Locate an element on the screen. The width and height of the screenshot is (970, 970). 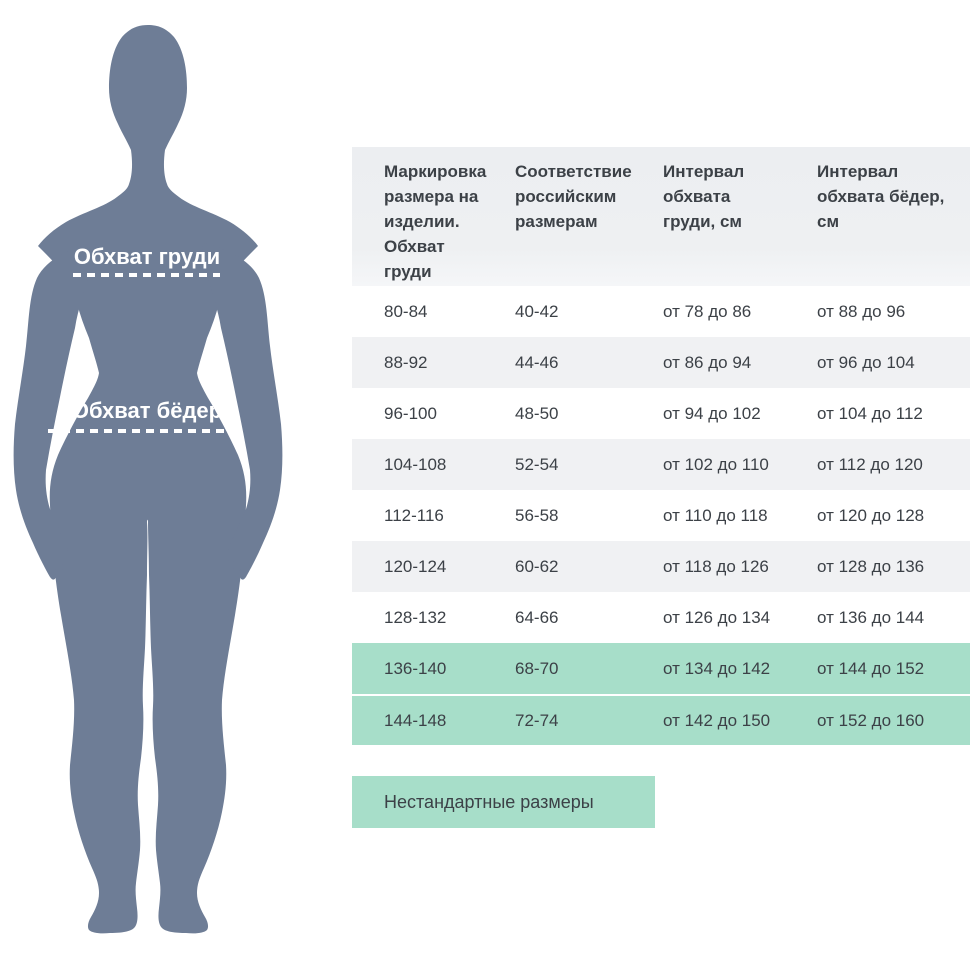
cell-size-marking: 136-140 is located at coordinates (415, 668).